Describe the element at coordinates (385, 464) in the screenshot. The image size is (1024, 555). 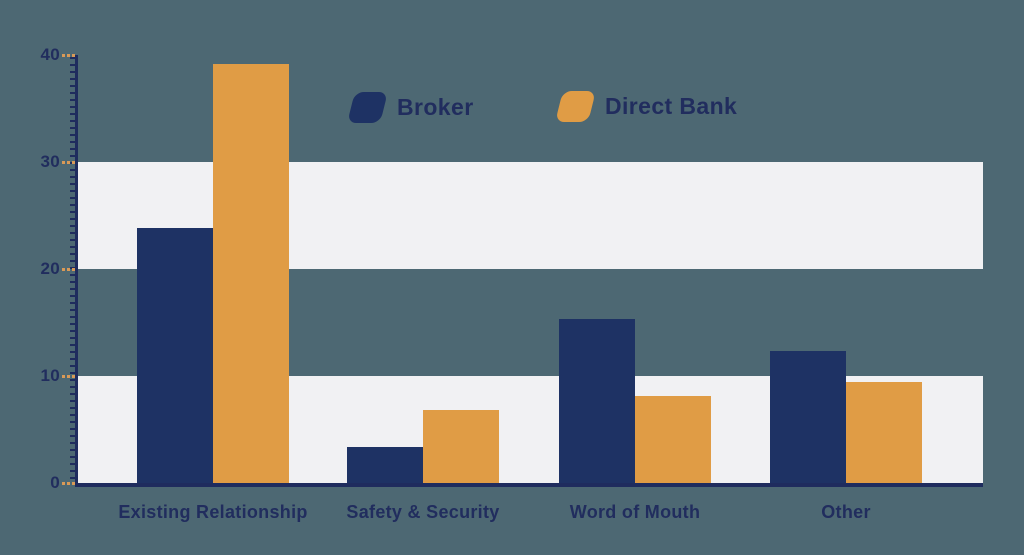
I see `bar-broker-safety-security` at that location.